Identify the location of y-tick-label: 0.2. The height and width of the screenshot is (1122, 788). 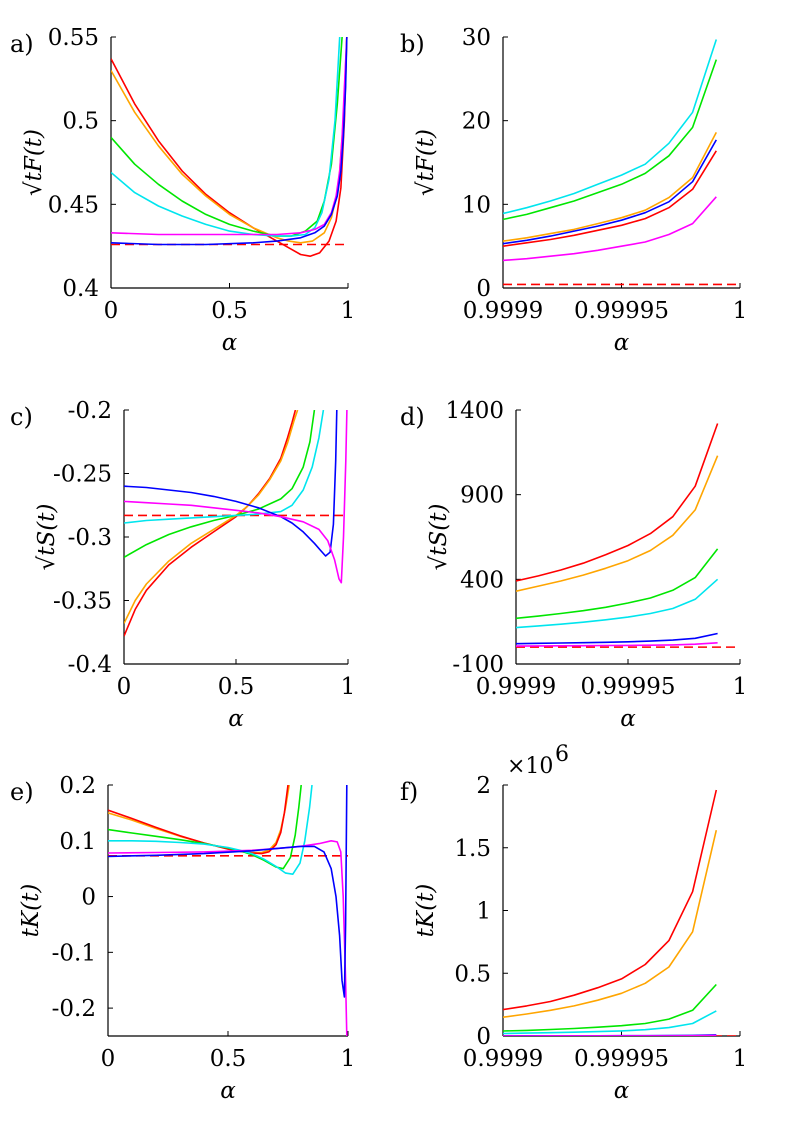
(77, 786).